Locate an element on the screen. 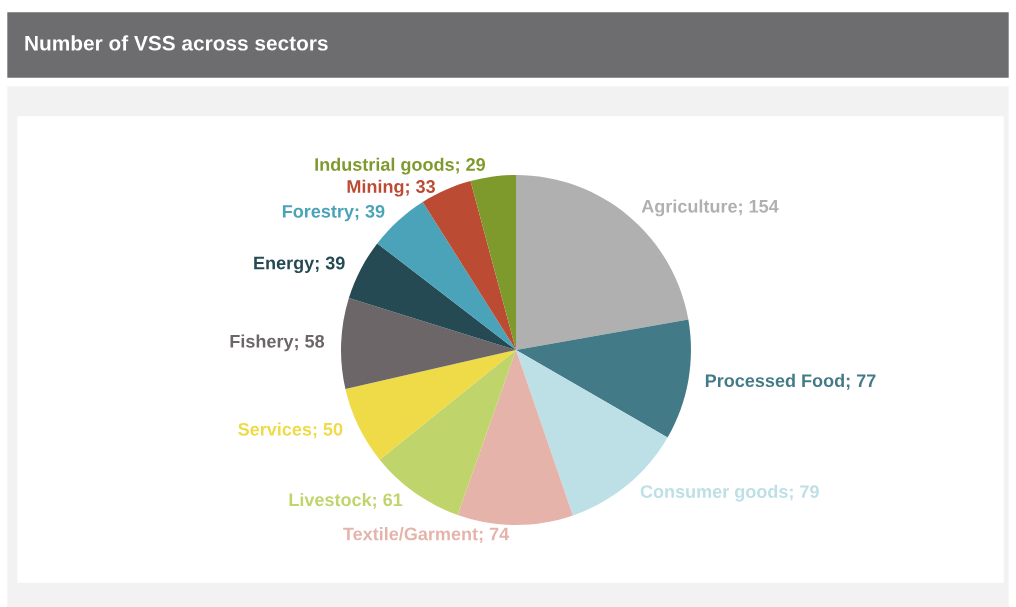  slice-label: Agriculture; 154 is located at coordinates (710, 208).